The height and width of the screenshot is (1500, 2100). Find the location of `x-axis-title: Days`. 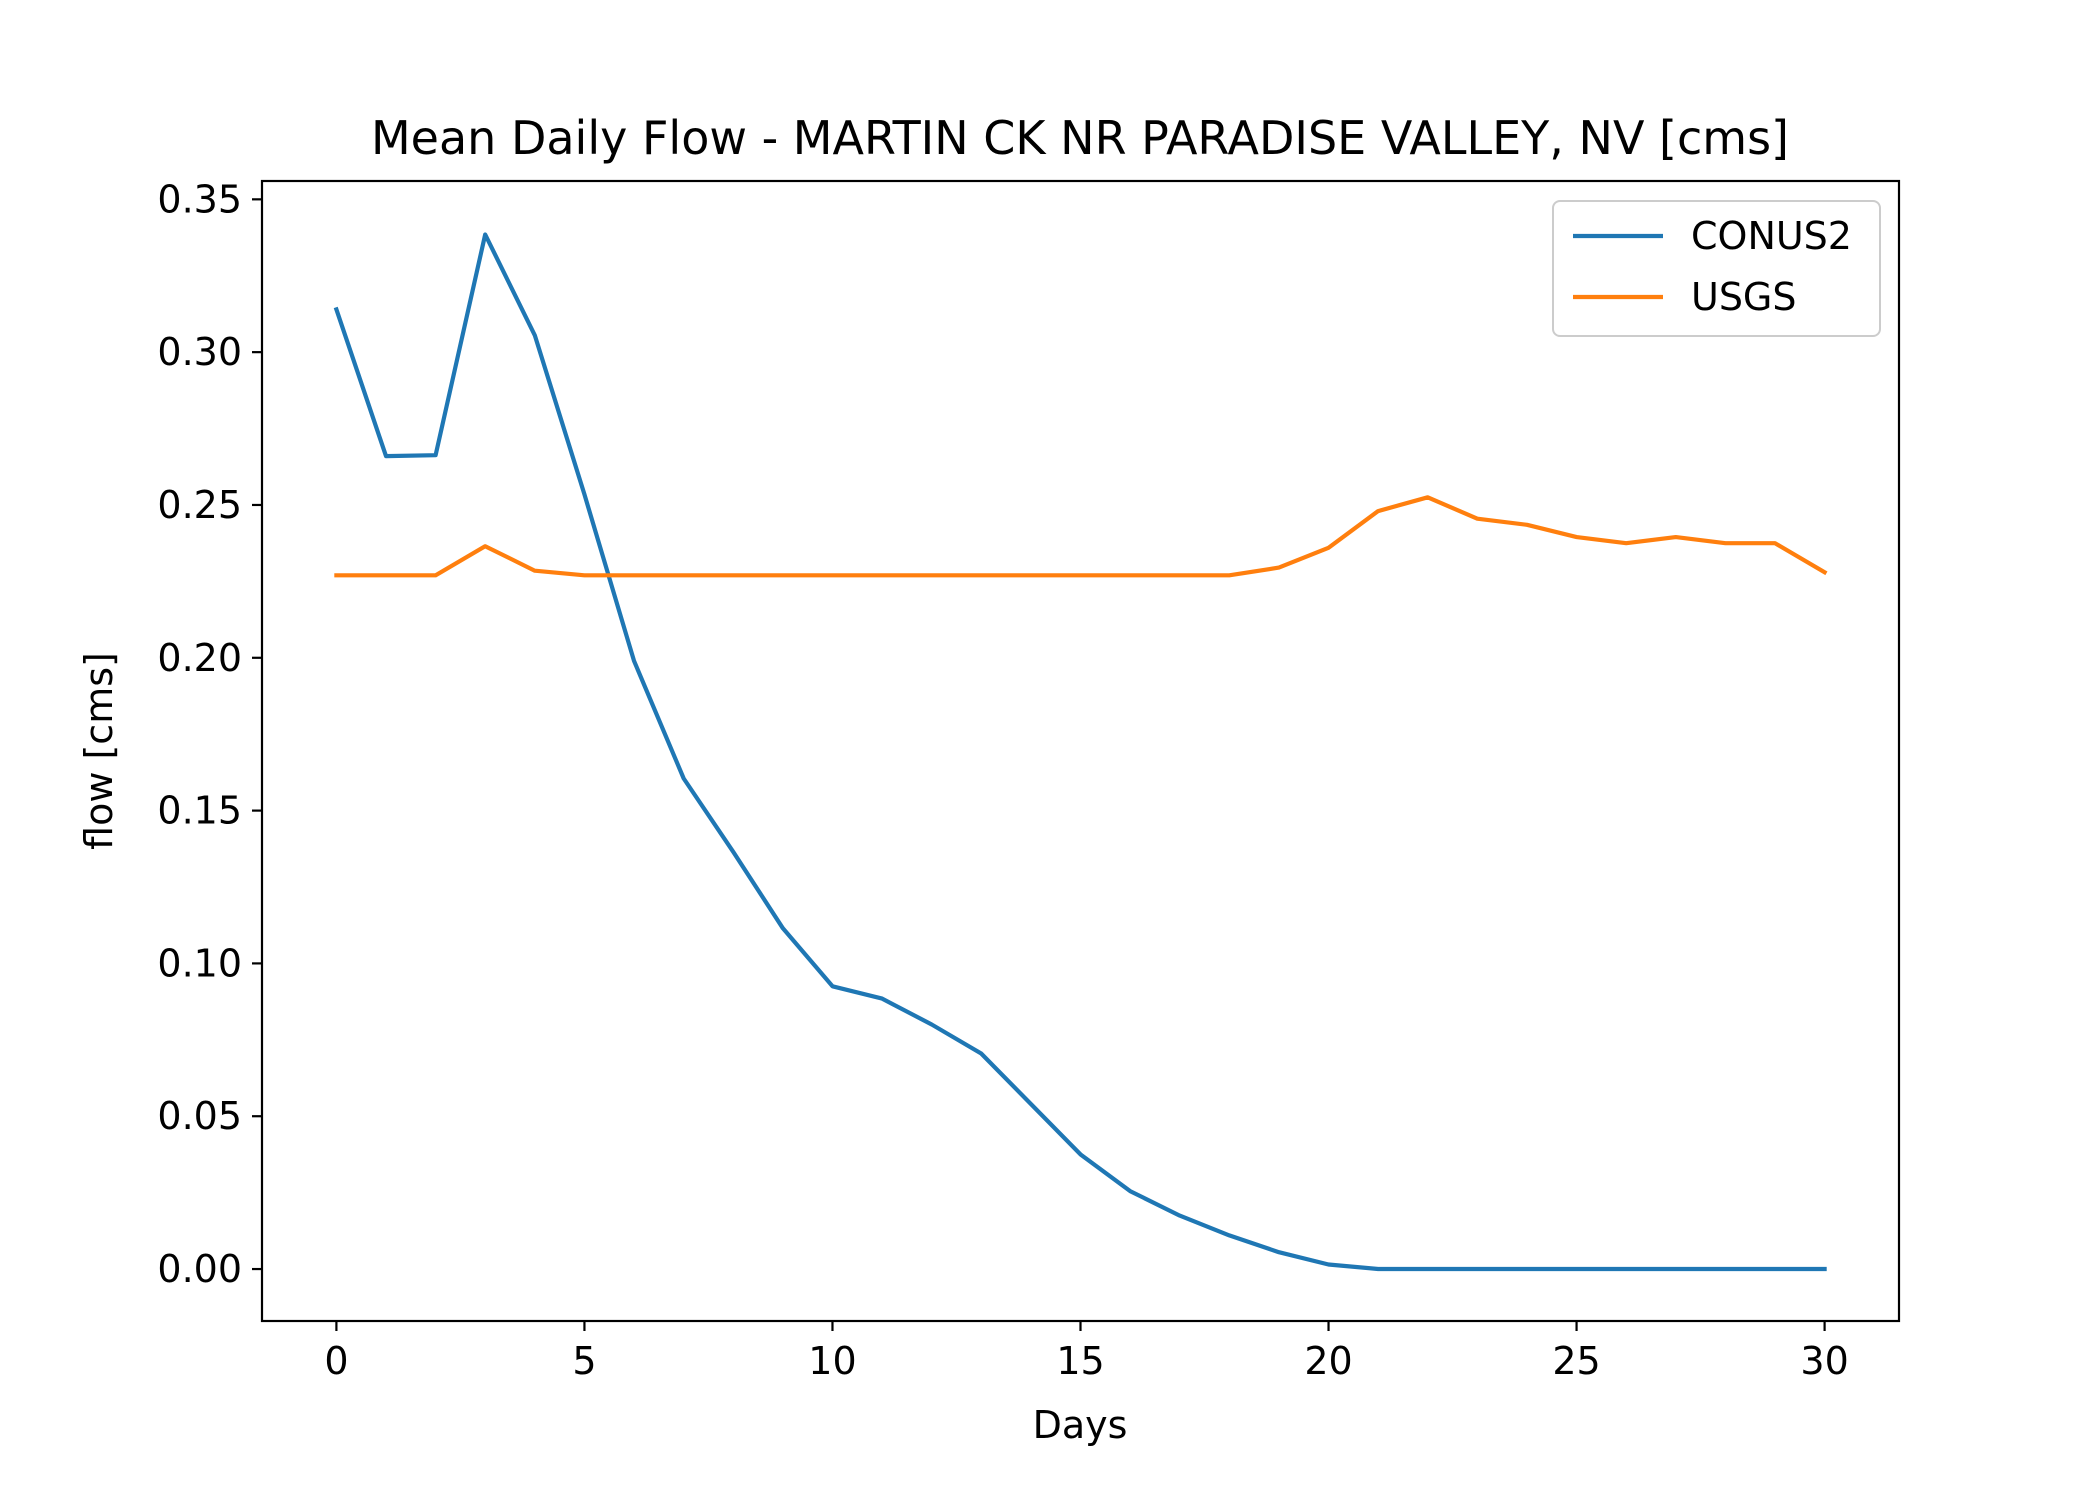

x-axis-title: Days is located at coordinates (1080, 1425).